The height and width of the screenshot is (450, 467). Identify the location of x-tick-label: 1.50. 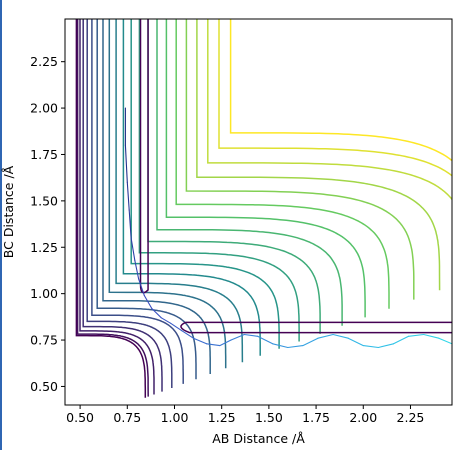
(269, 417).